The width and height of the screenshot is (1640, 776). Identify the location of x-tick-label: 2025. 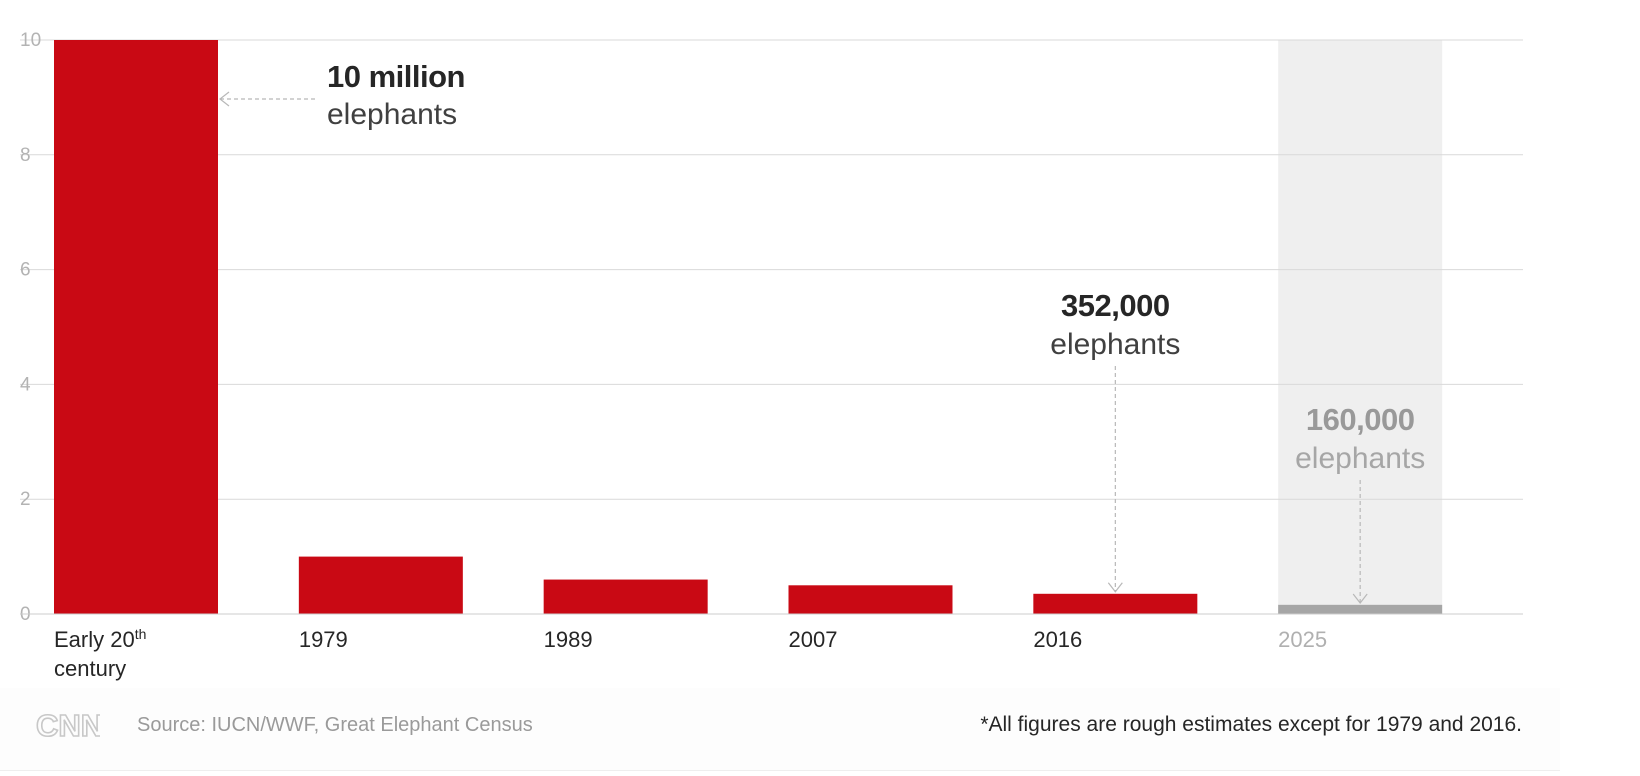
(1302, 639).